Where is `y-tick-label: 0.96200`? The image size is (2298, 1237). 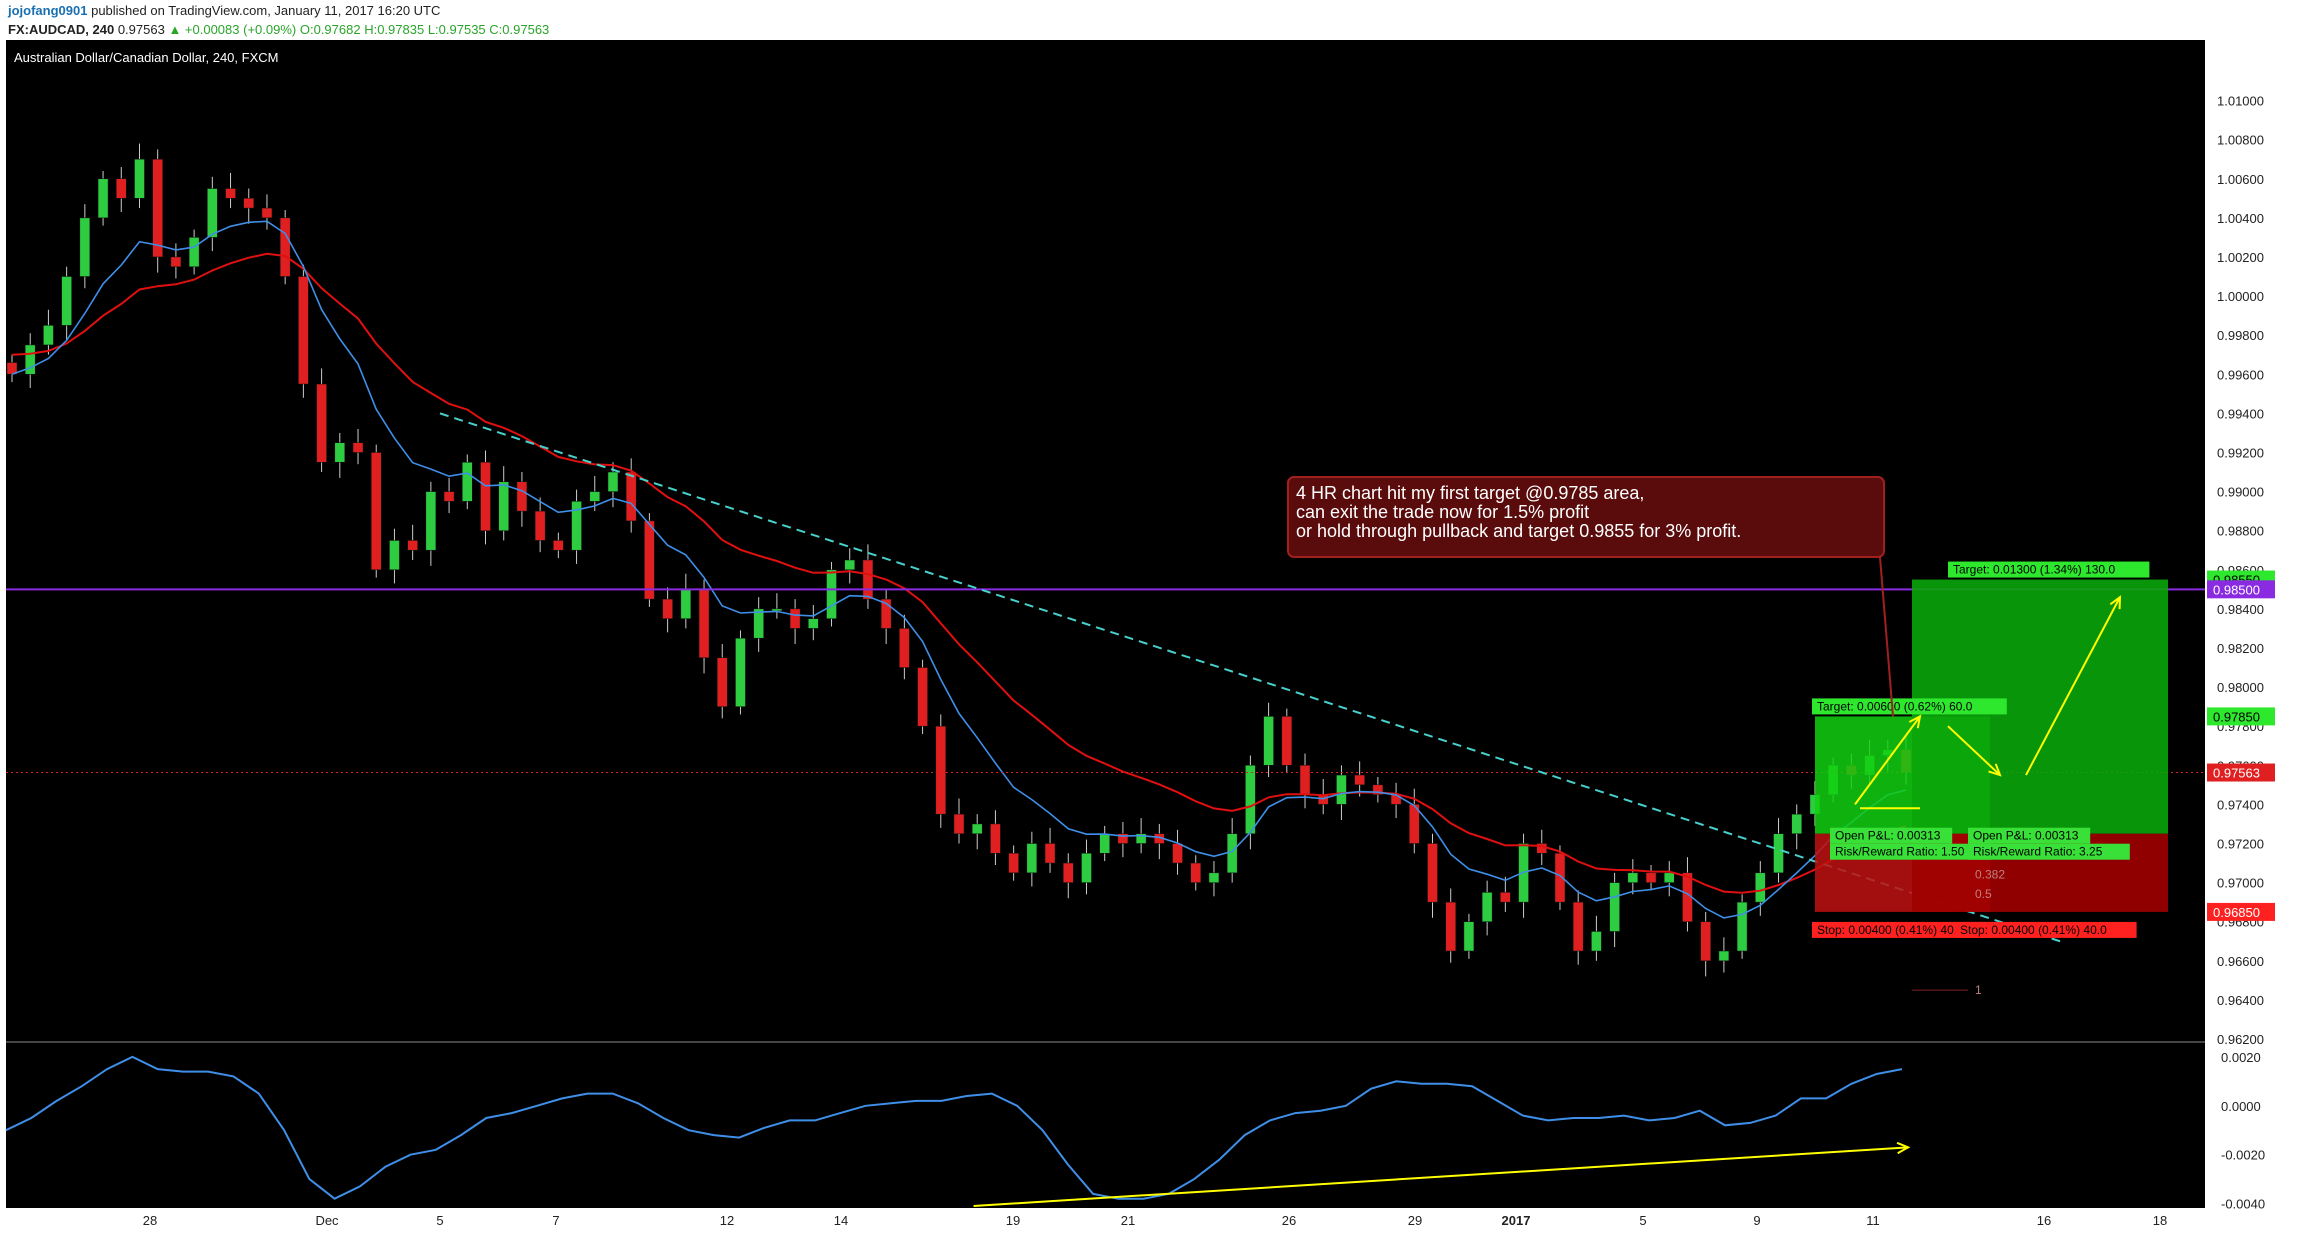 y-tick-label: 0.96200 is located at coordinates (2240, 1039).